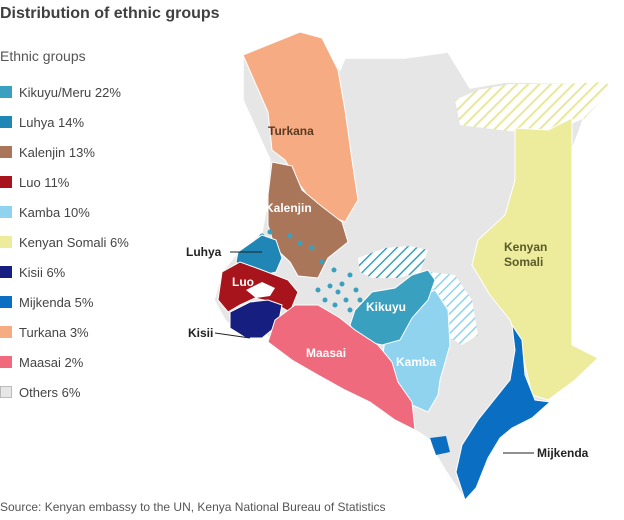 The height and width of the screenshot is (520, 624). What do you see at coordinates (200, 333) in the screenshot?
I see `label-kisii: Kisii` at bounding box center [200, 333].